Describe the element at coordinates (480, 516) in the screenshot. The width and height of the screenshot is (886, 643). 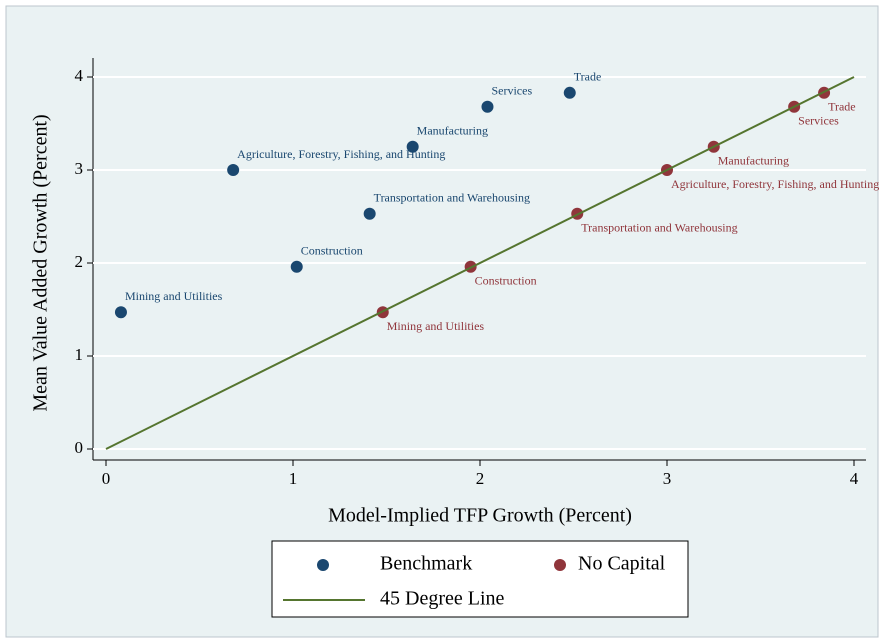
I see `x-axis-title: Model-Implied TFP Growth (Percent)` at that location.